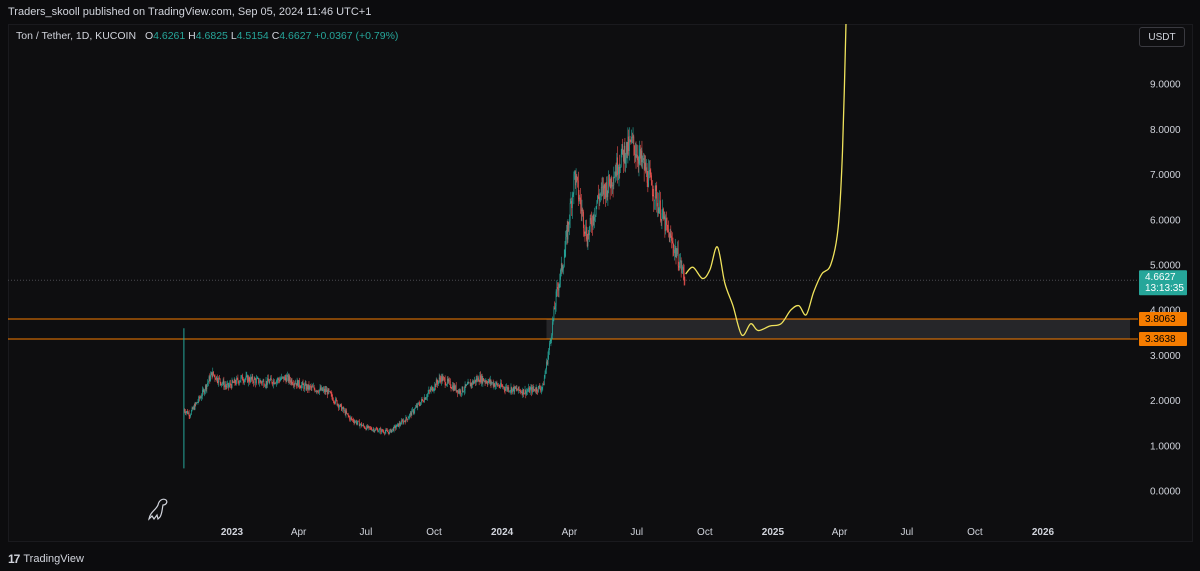 Image resolution: width=1200 pixels, height=571 pixels. I want to click on currency-selector: USDT, so click(1162, 37).